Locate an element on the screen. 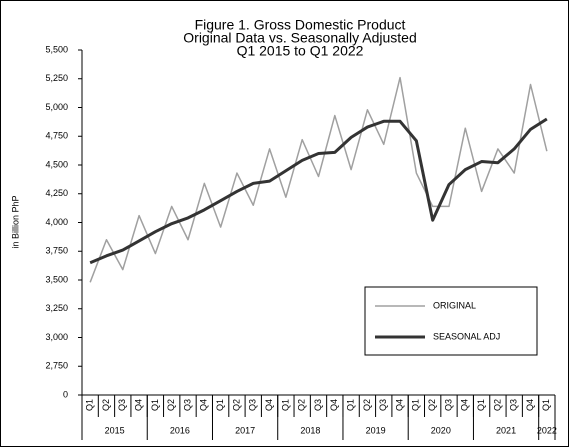  year-label: 2016 is located at coordinates (180, 430).